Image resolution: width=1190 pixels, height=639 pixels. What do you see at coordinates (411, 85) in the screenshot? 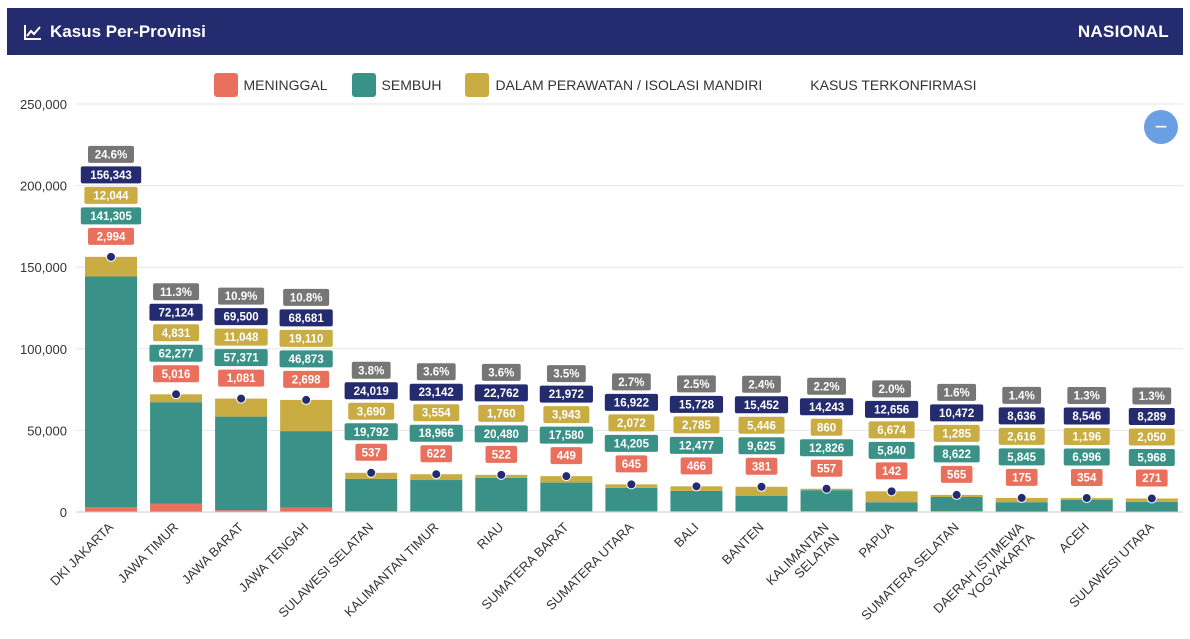
I see `legend-label-sembuh: SEMBUH` at bounding box center [411, 85].